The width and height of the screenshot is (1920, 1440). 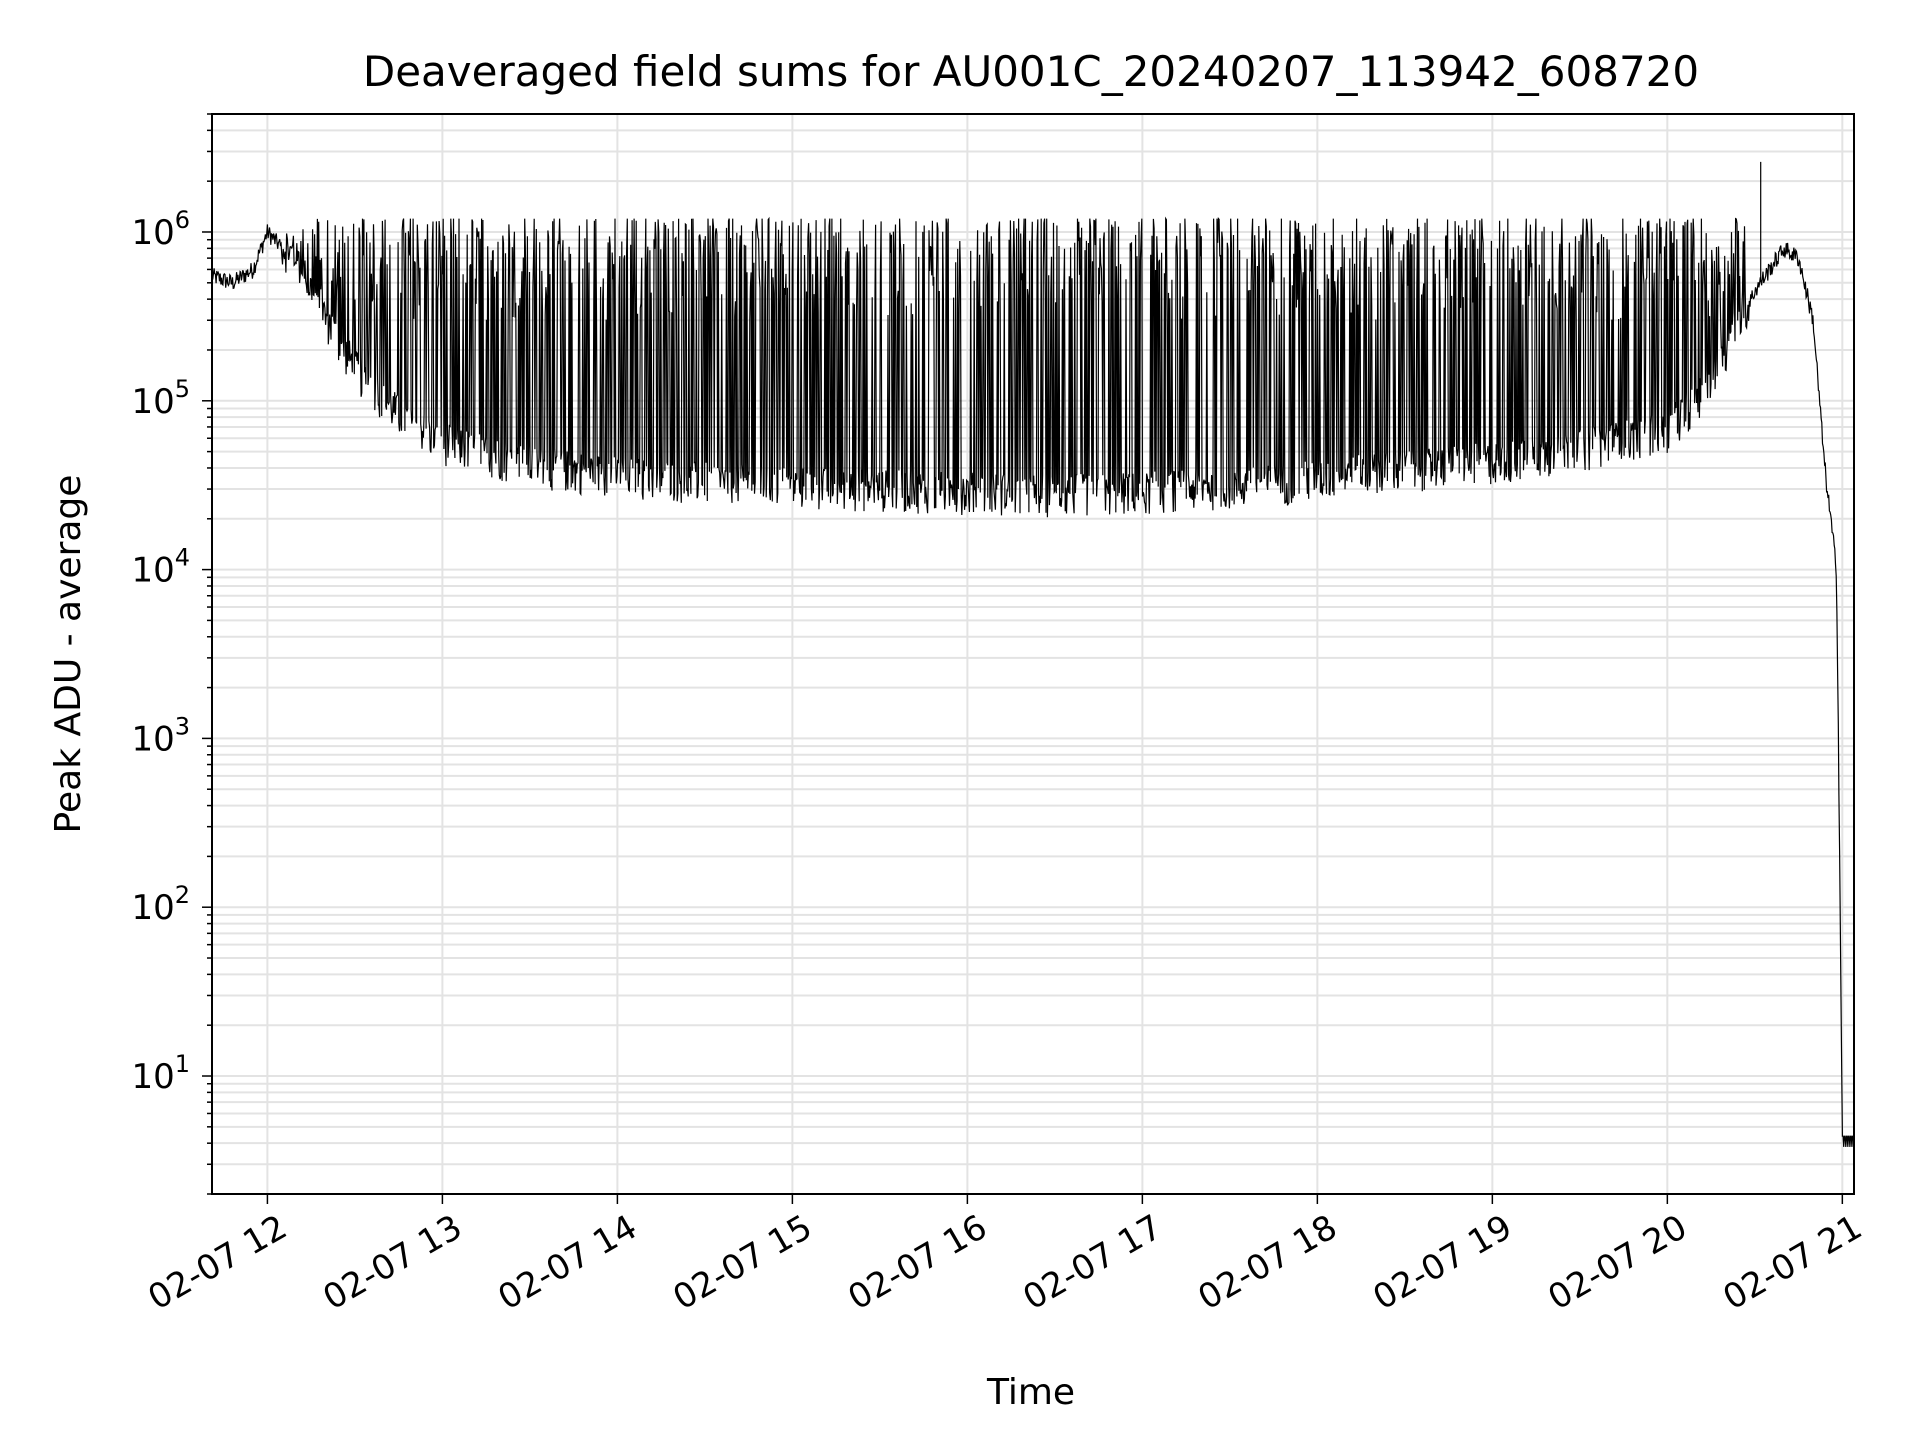 I want to click on x-tick-label: 02-07 15, so click(x=742, y=1262).